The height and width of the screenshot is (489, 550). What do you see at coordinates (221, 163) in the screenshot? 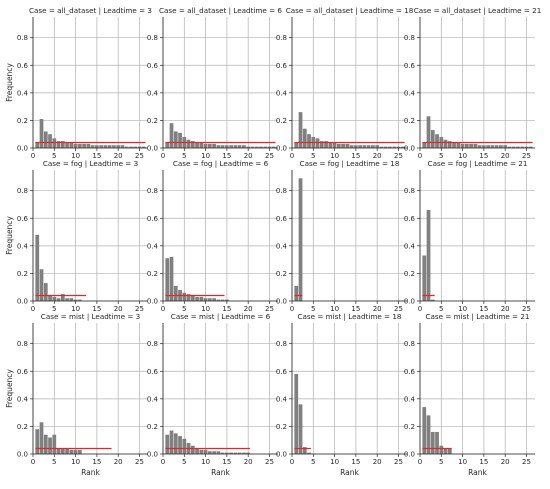
I see `panel-title: Case = fog | Leadtime = 6` at bounding box center [221, 163].